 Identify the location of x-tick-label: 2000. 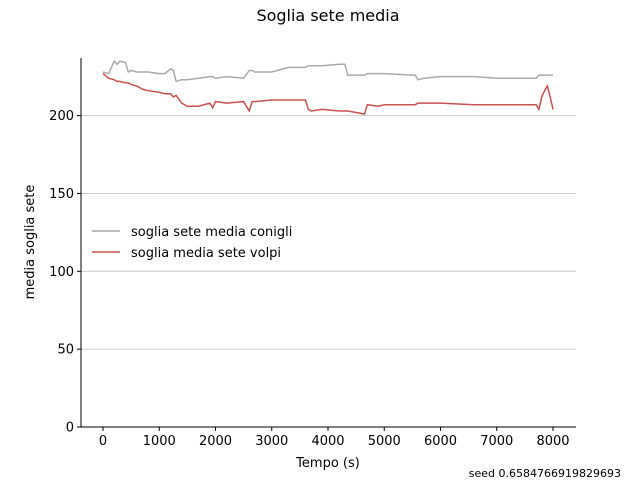
(215, 441).